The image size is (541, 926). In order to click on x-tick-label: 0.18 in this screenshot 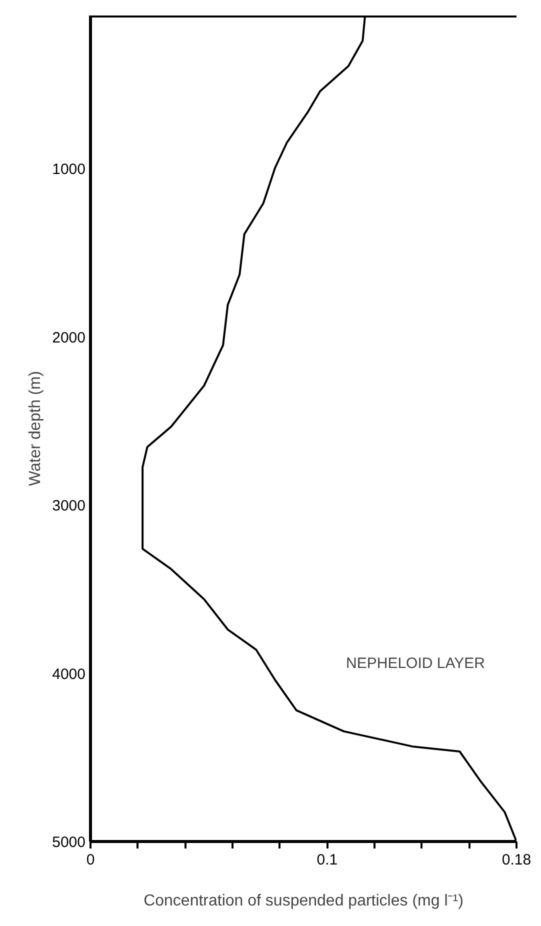, I will do `click(517, 860)`.